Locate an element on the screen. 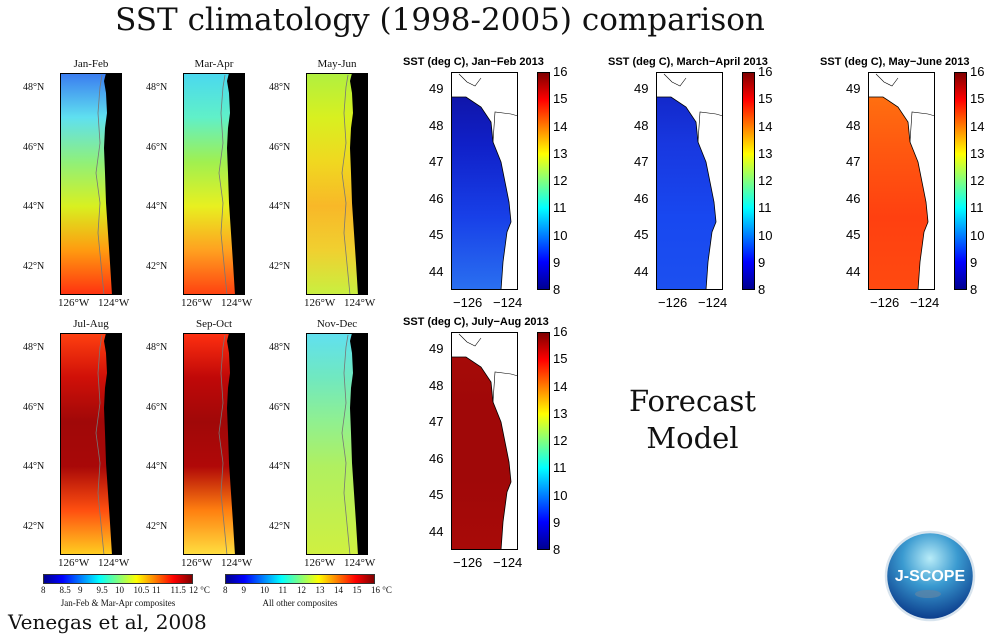  j-scope-logo: J-SCOPE is located at coordinates (930, 576).